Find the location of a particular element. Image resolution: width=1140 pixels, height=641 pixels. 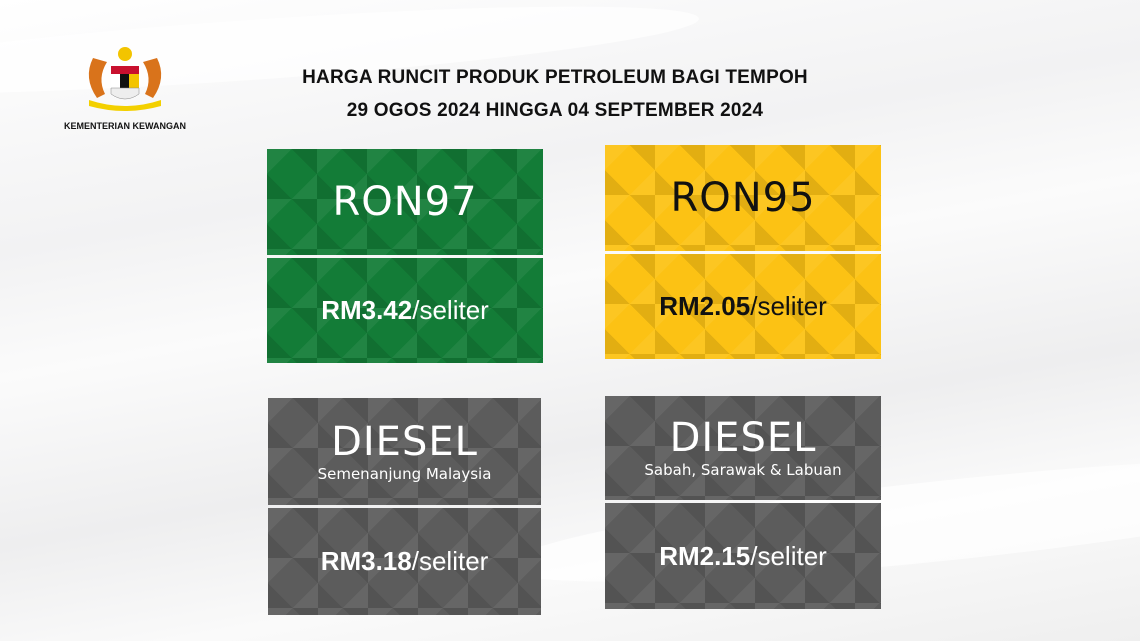

fuel-price: RM3.42/seliter is located at coordinates (405, 310).